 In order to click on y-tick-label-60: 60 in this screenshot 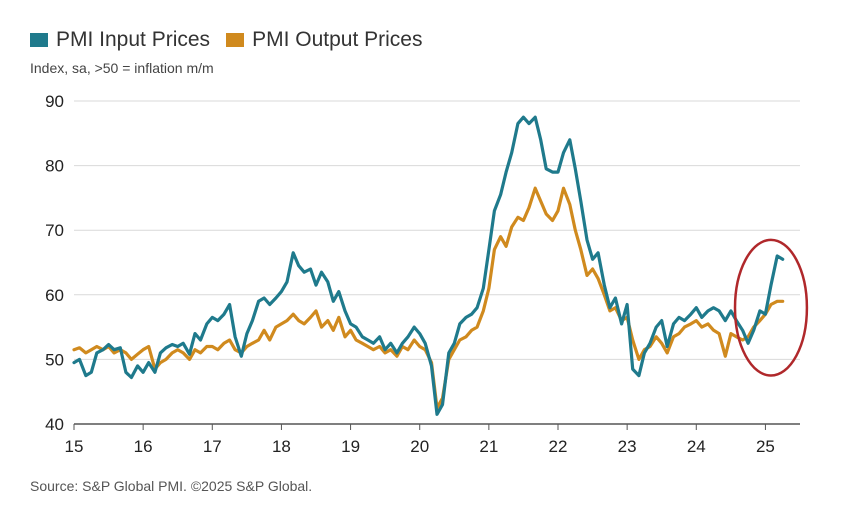, I will do `click(54, 295)`.